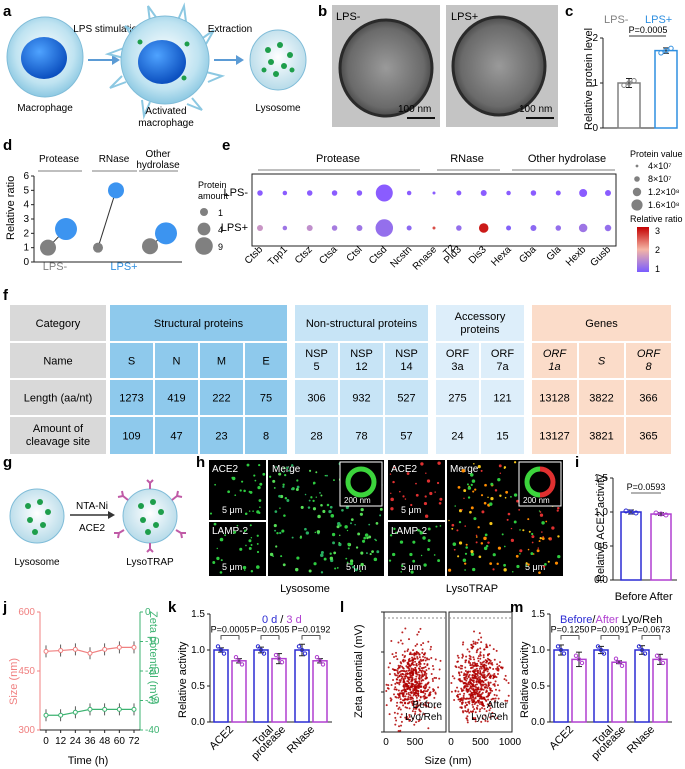  I want to click on c-bar, so click(666, 89).